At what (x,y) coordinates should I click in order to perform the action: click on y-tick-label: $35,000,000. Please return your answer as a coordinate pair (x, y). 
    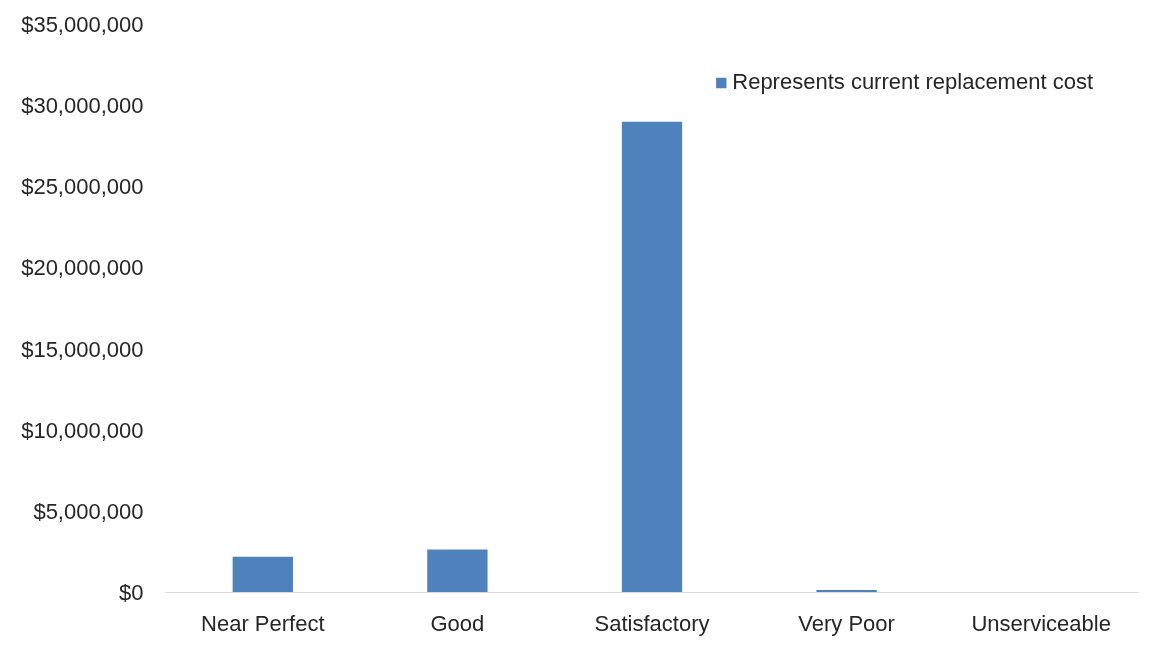
    Looking at the image, I should click on (82, 24).